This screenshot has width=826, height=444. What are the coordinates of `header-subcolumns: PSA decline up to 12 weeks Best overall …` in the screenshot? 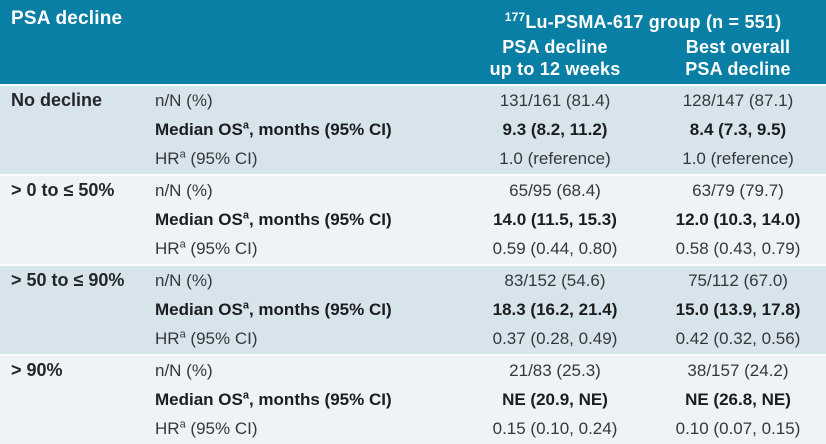 It's located at (643, 58).